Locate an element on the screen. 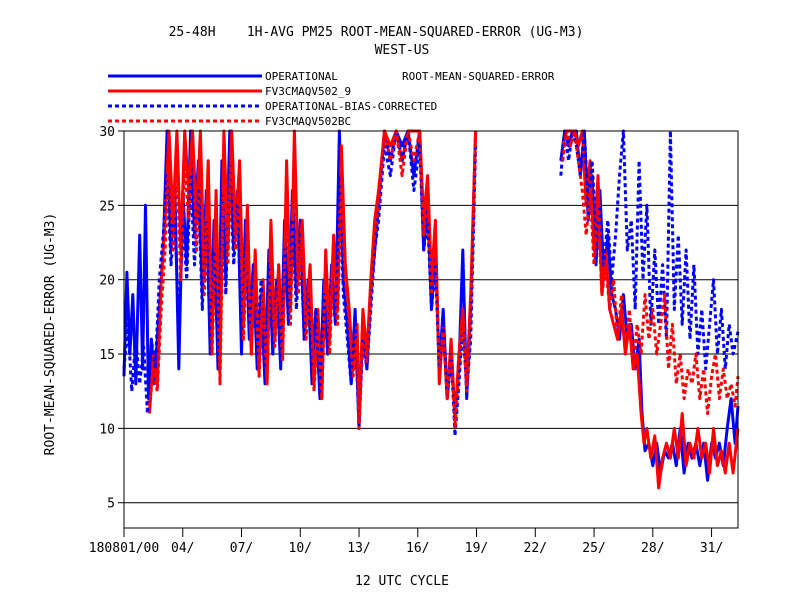  y-tick-label: 25 is located at coordinates (107, 206).